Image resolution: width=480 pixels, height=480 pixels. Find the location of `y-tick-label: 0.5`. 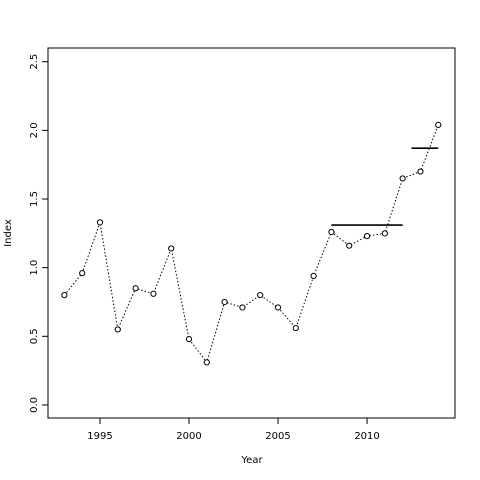

y-tick-label: 0.5 is located at coordinates (34, 336).